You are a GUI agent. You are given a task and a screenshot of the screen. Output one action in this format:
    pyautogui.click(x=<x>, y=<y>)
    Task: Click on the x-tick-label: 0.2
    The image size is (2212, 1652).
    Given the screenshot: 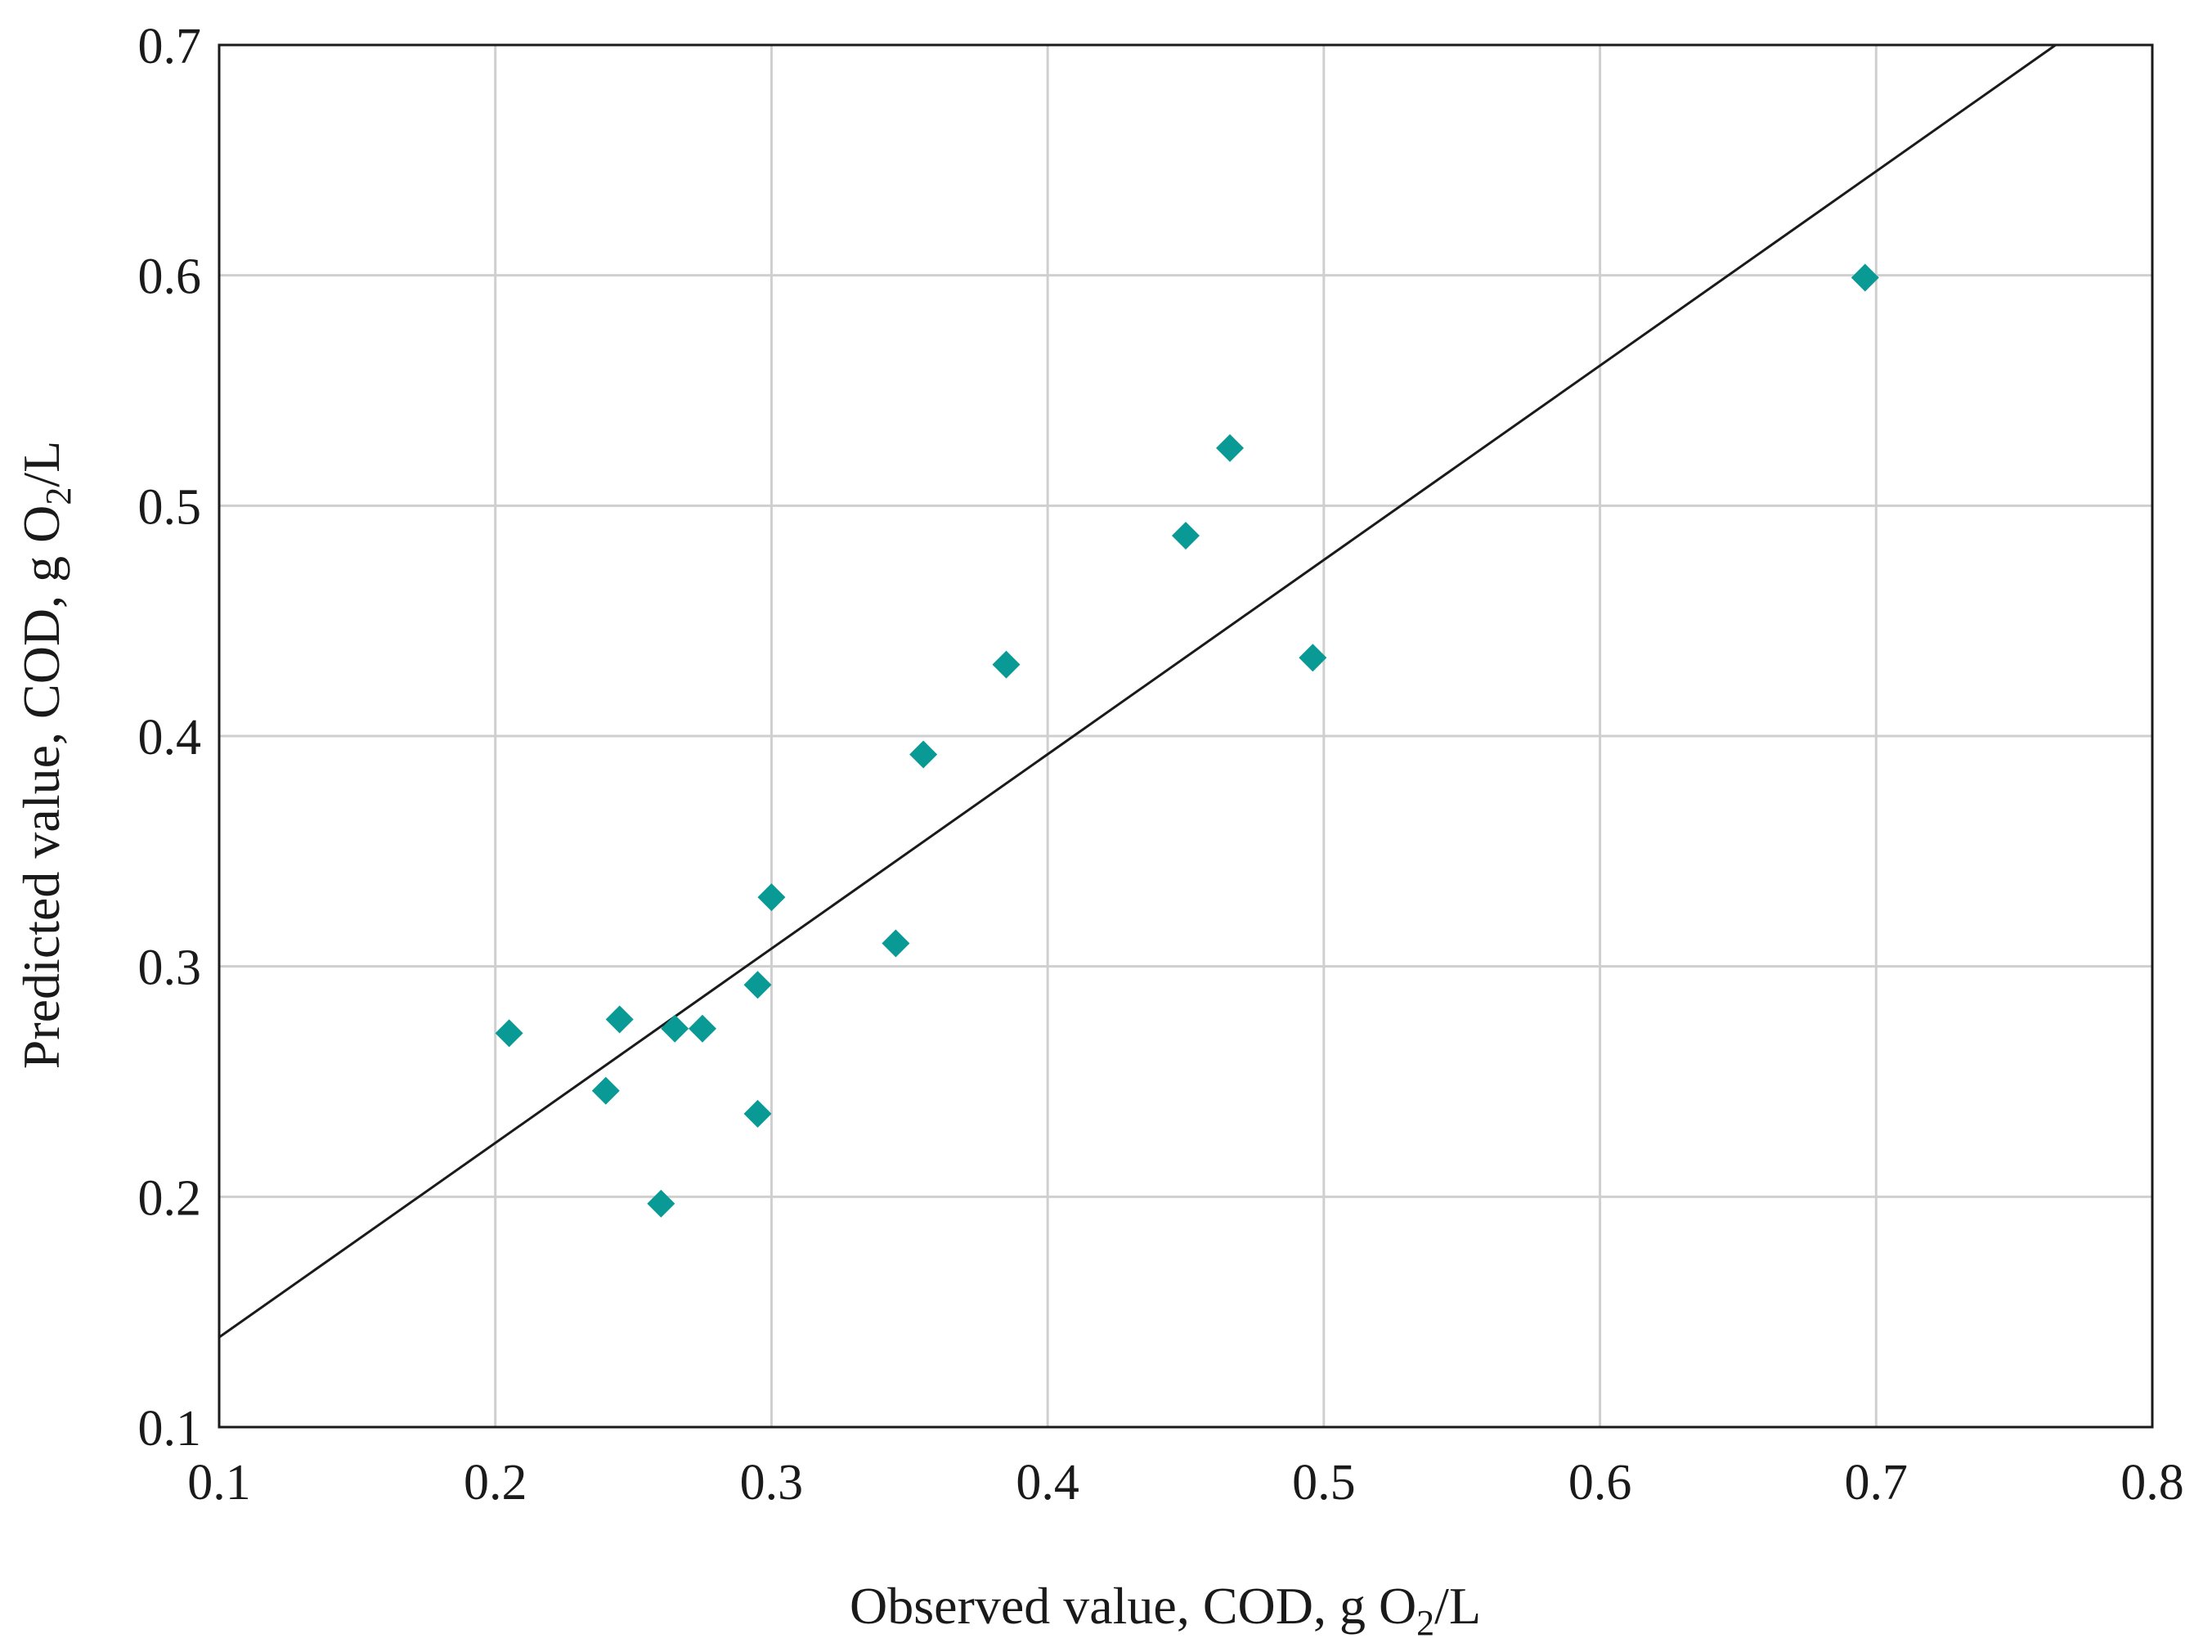 What is the action you would take?
    pyautogui.click(x=495, y=1483)
    